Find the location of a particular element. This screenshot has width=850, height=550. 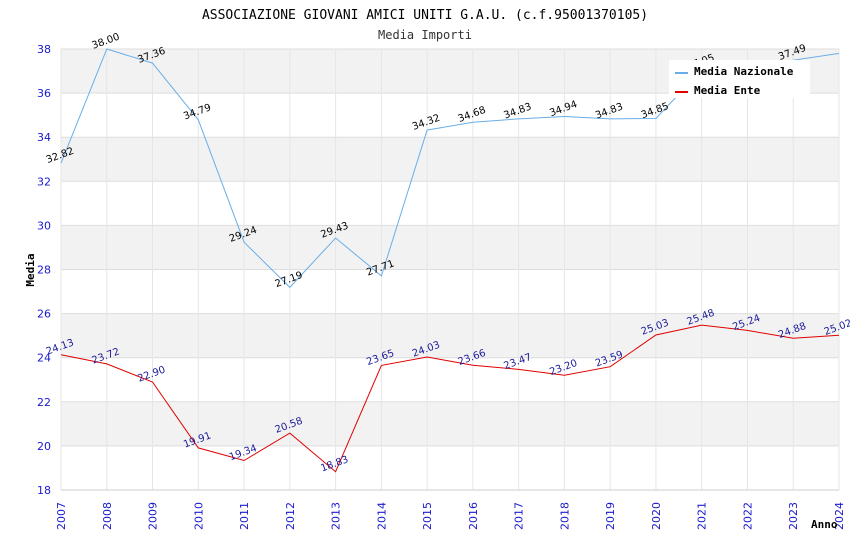

y-axis-ticks: 18 20 22 24 26 28 30 32 34 36 38 is located at coordinates (44, 270).